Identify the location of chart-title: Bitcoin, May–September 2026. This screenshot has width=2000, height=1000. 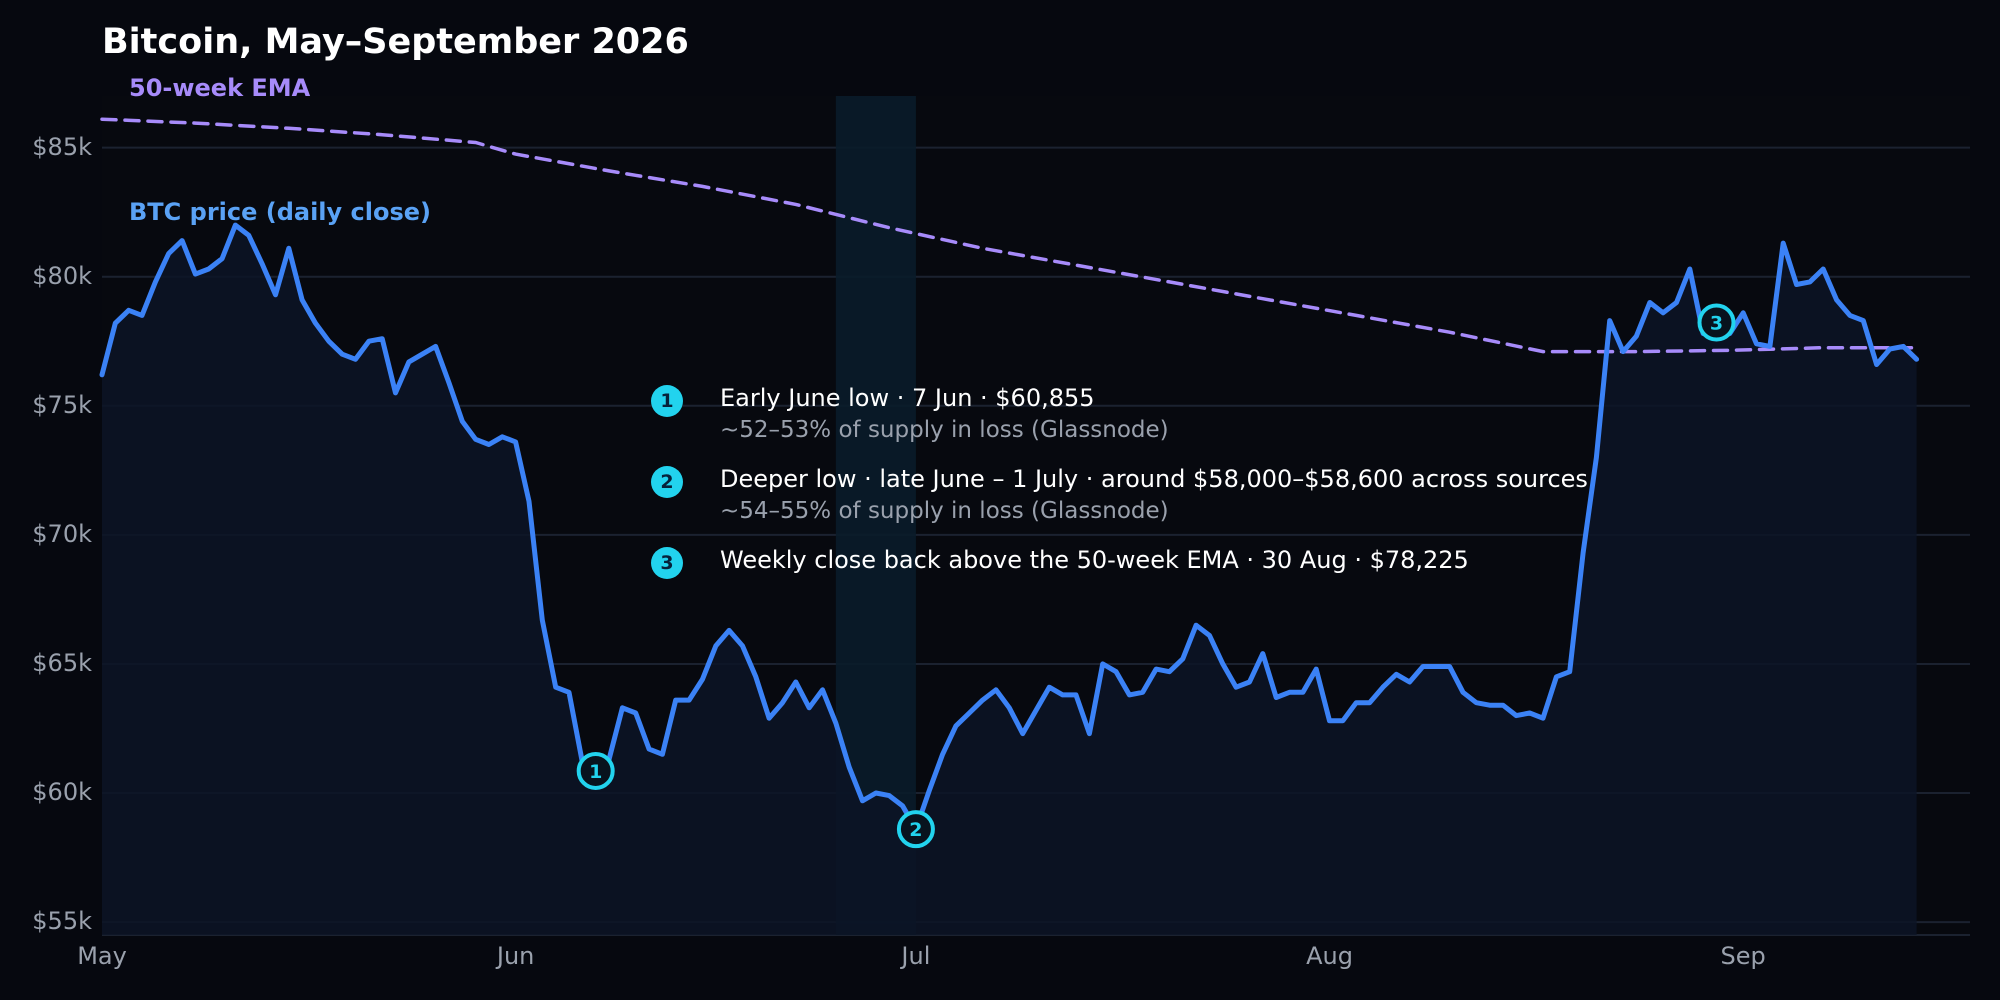
(395, 42).